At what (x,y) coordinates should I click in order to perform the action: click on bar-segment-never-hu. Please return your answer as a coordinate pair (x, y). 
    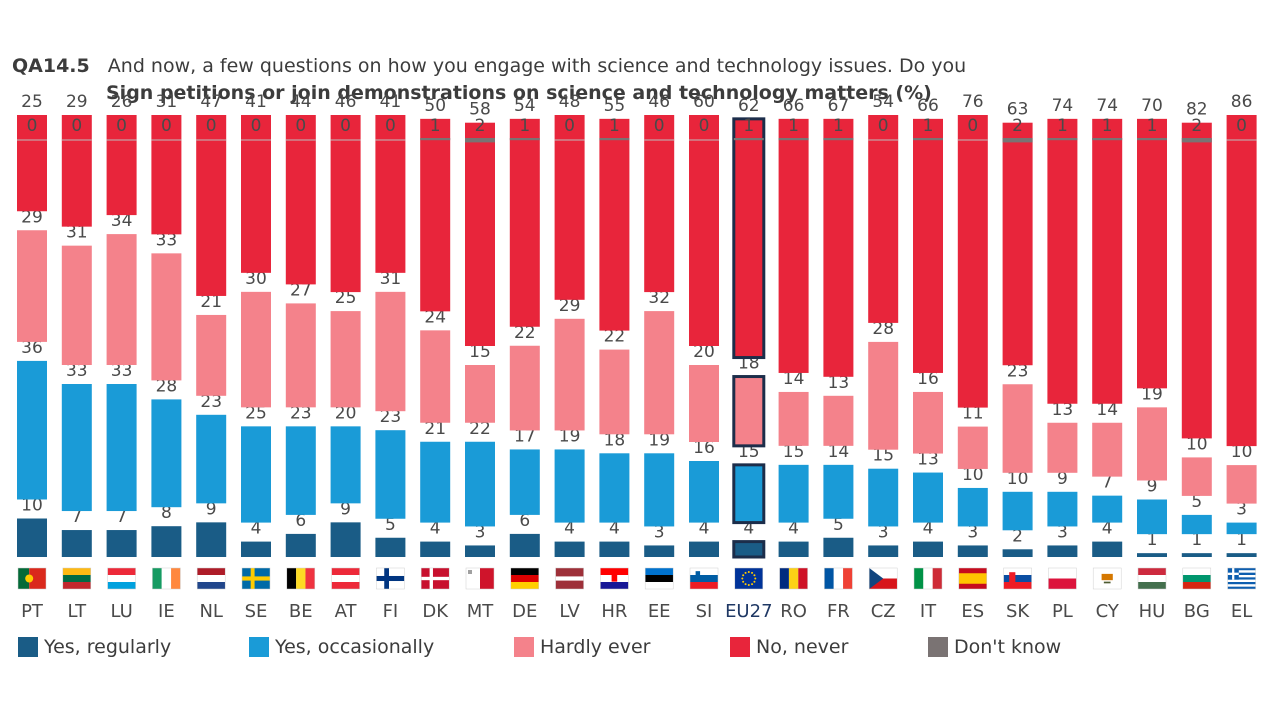
    Looking at the image, I should click on (1152, 253).